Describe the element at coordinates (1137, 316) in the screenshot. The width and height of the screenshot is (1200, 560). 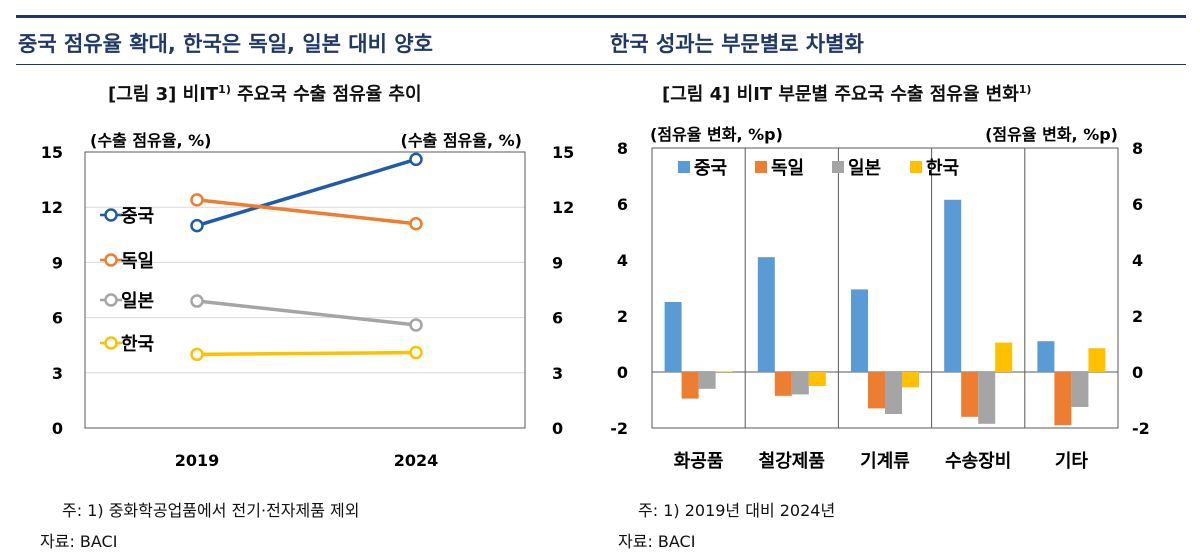
I see `y-tick-label-right: 2` at that location.